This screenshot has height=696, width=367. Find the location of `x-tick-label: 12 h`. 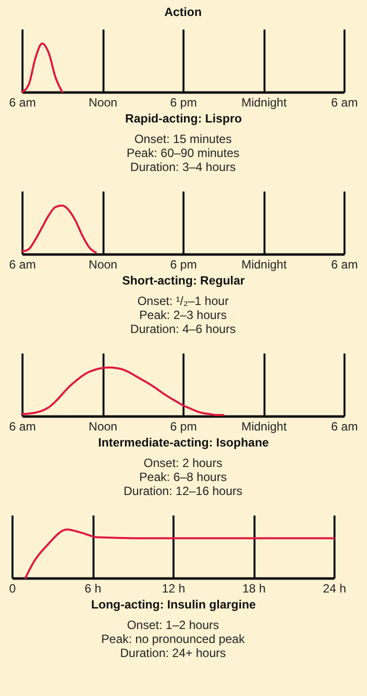

x-tick-label: 12 h is located at coordinates (174, 589).